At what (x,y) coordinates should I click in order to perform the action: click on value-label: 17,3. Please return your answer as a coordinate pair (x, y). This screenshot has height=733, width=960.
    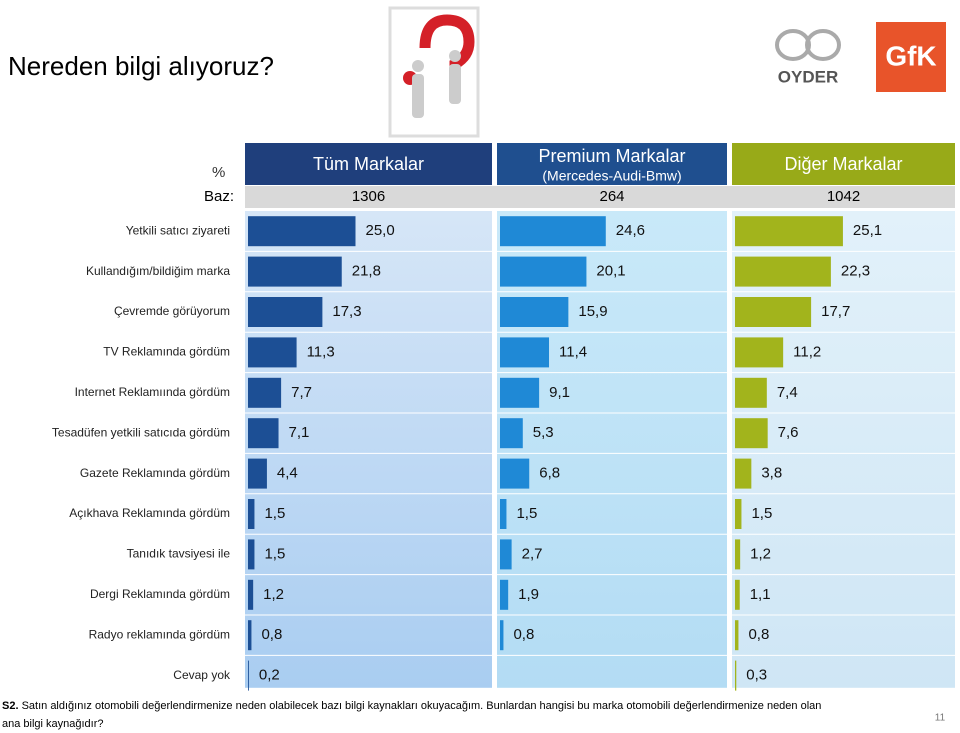
    Looking at the image, I should click on (346, 311).